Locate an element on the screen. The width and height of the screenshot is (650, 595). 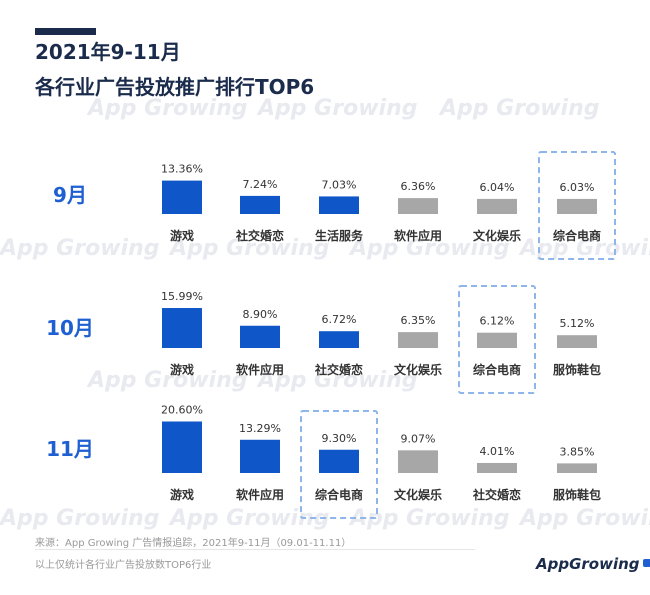
value-label: 9.07% is located at coordinates (418, 438).